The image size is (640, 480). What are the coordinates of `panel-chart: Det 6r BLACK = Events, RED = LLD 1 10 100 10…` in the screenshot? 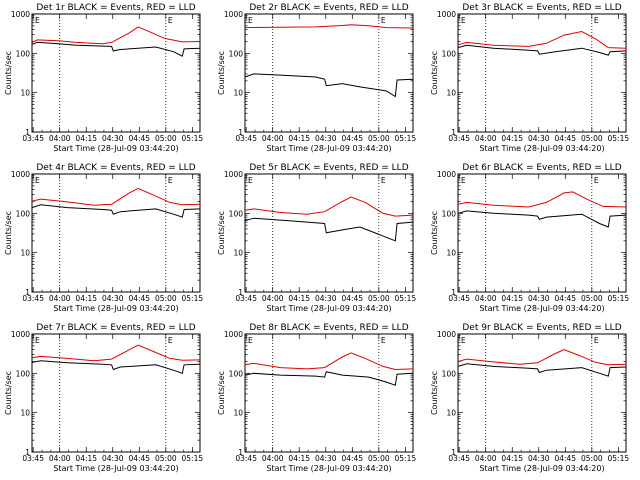 It's located at (530, 238).